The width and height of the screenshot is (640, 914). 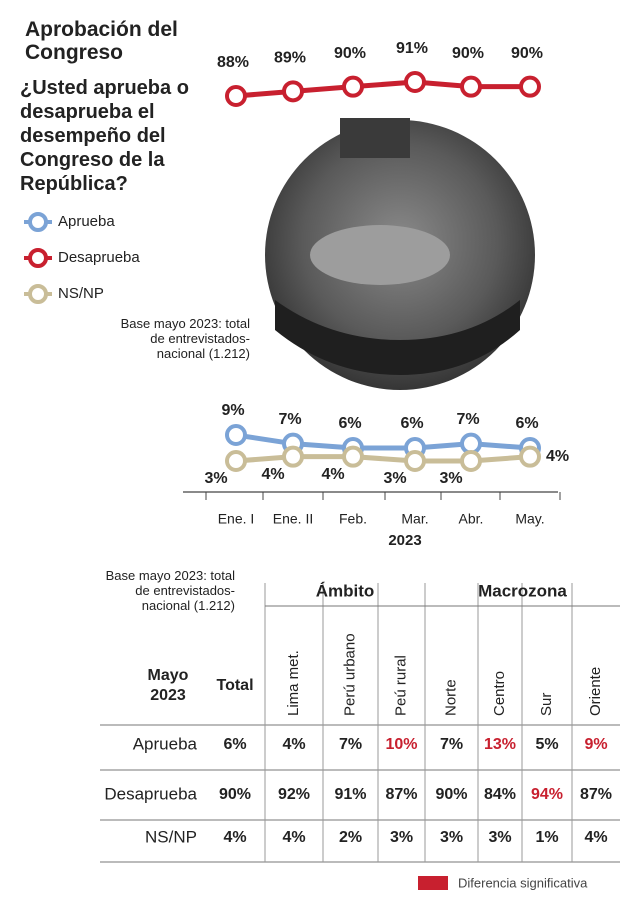 I want to click on data-label: 9%, so click(x=232, y=410).